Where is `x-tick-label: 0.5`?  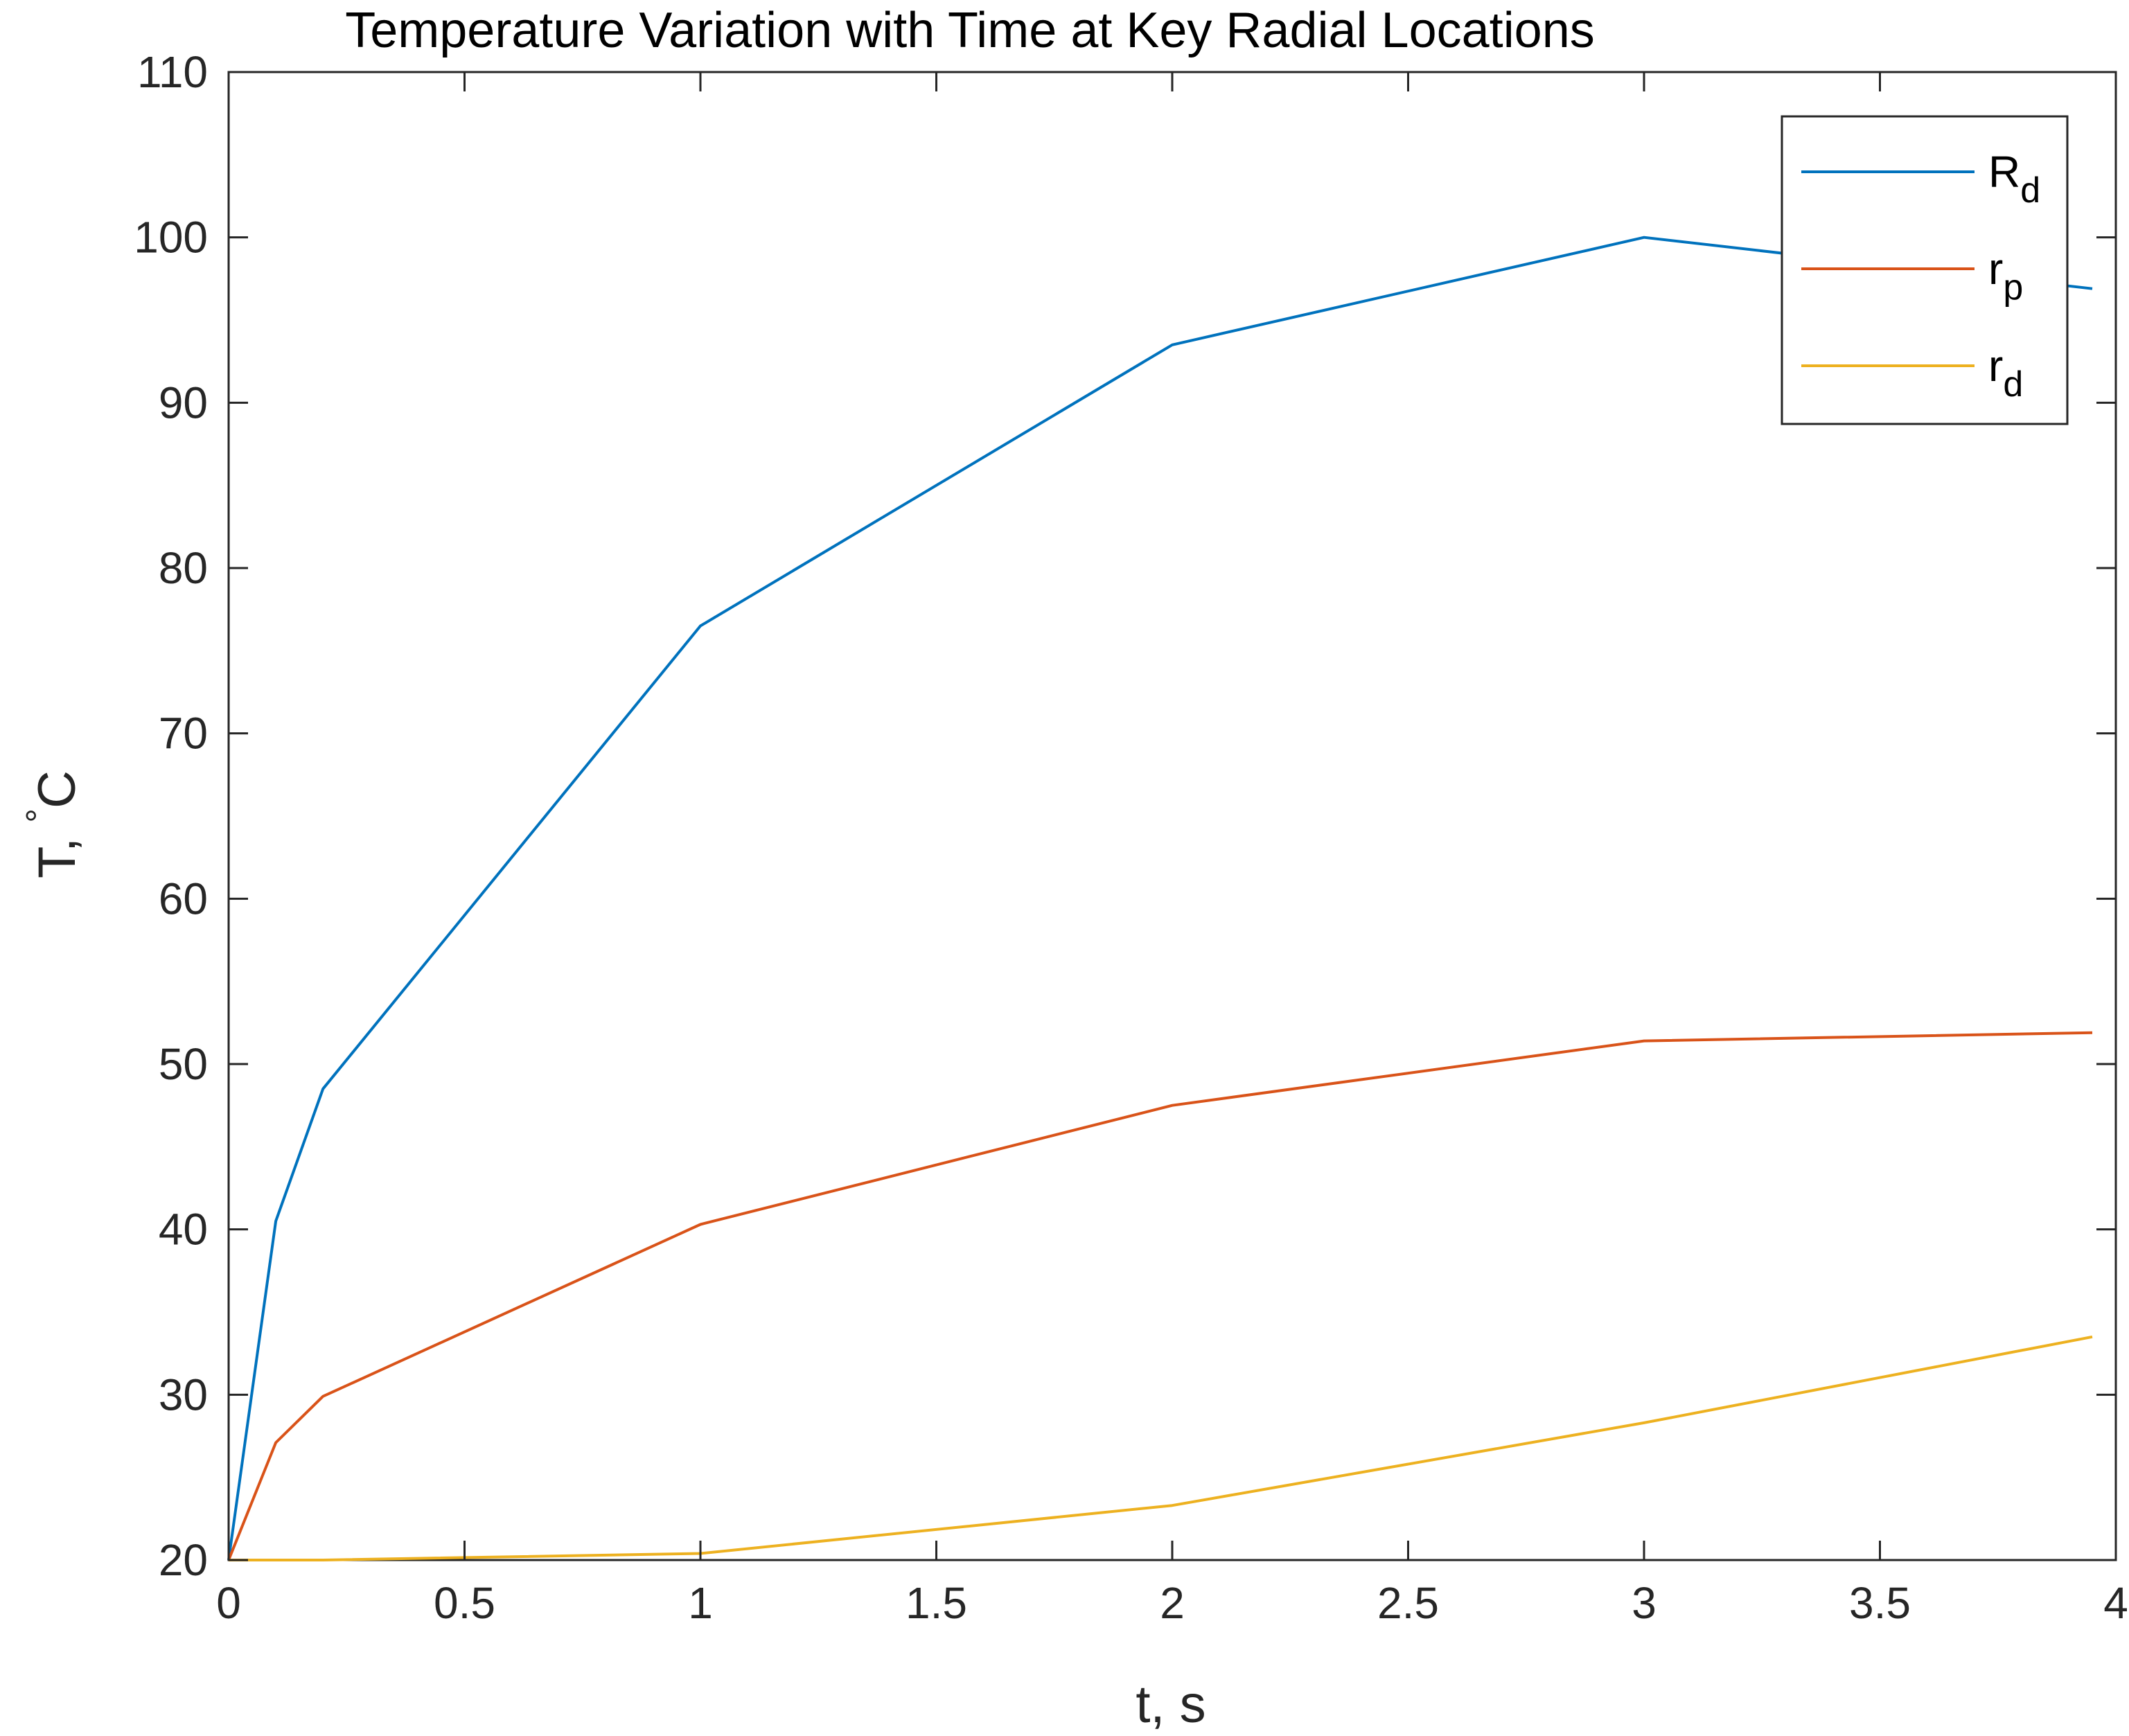 x-tick-label: 0.5 is located at coordinates (465, 1603).